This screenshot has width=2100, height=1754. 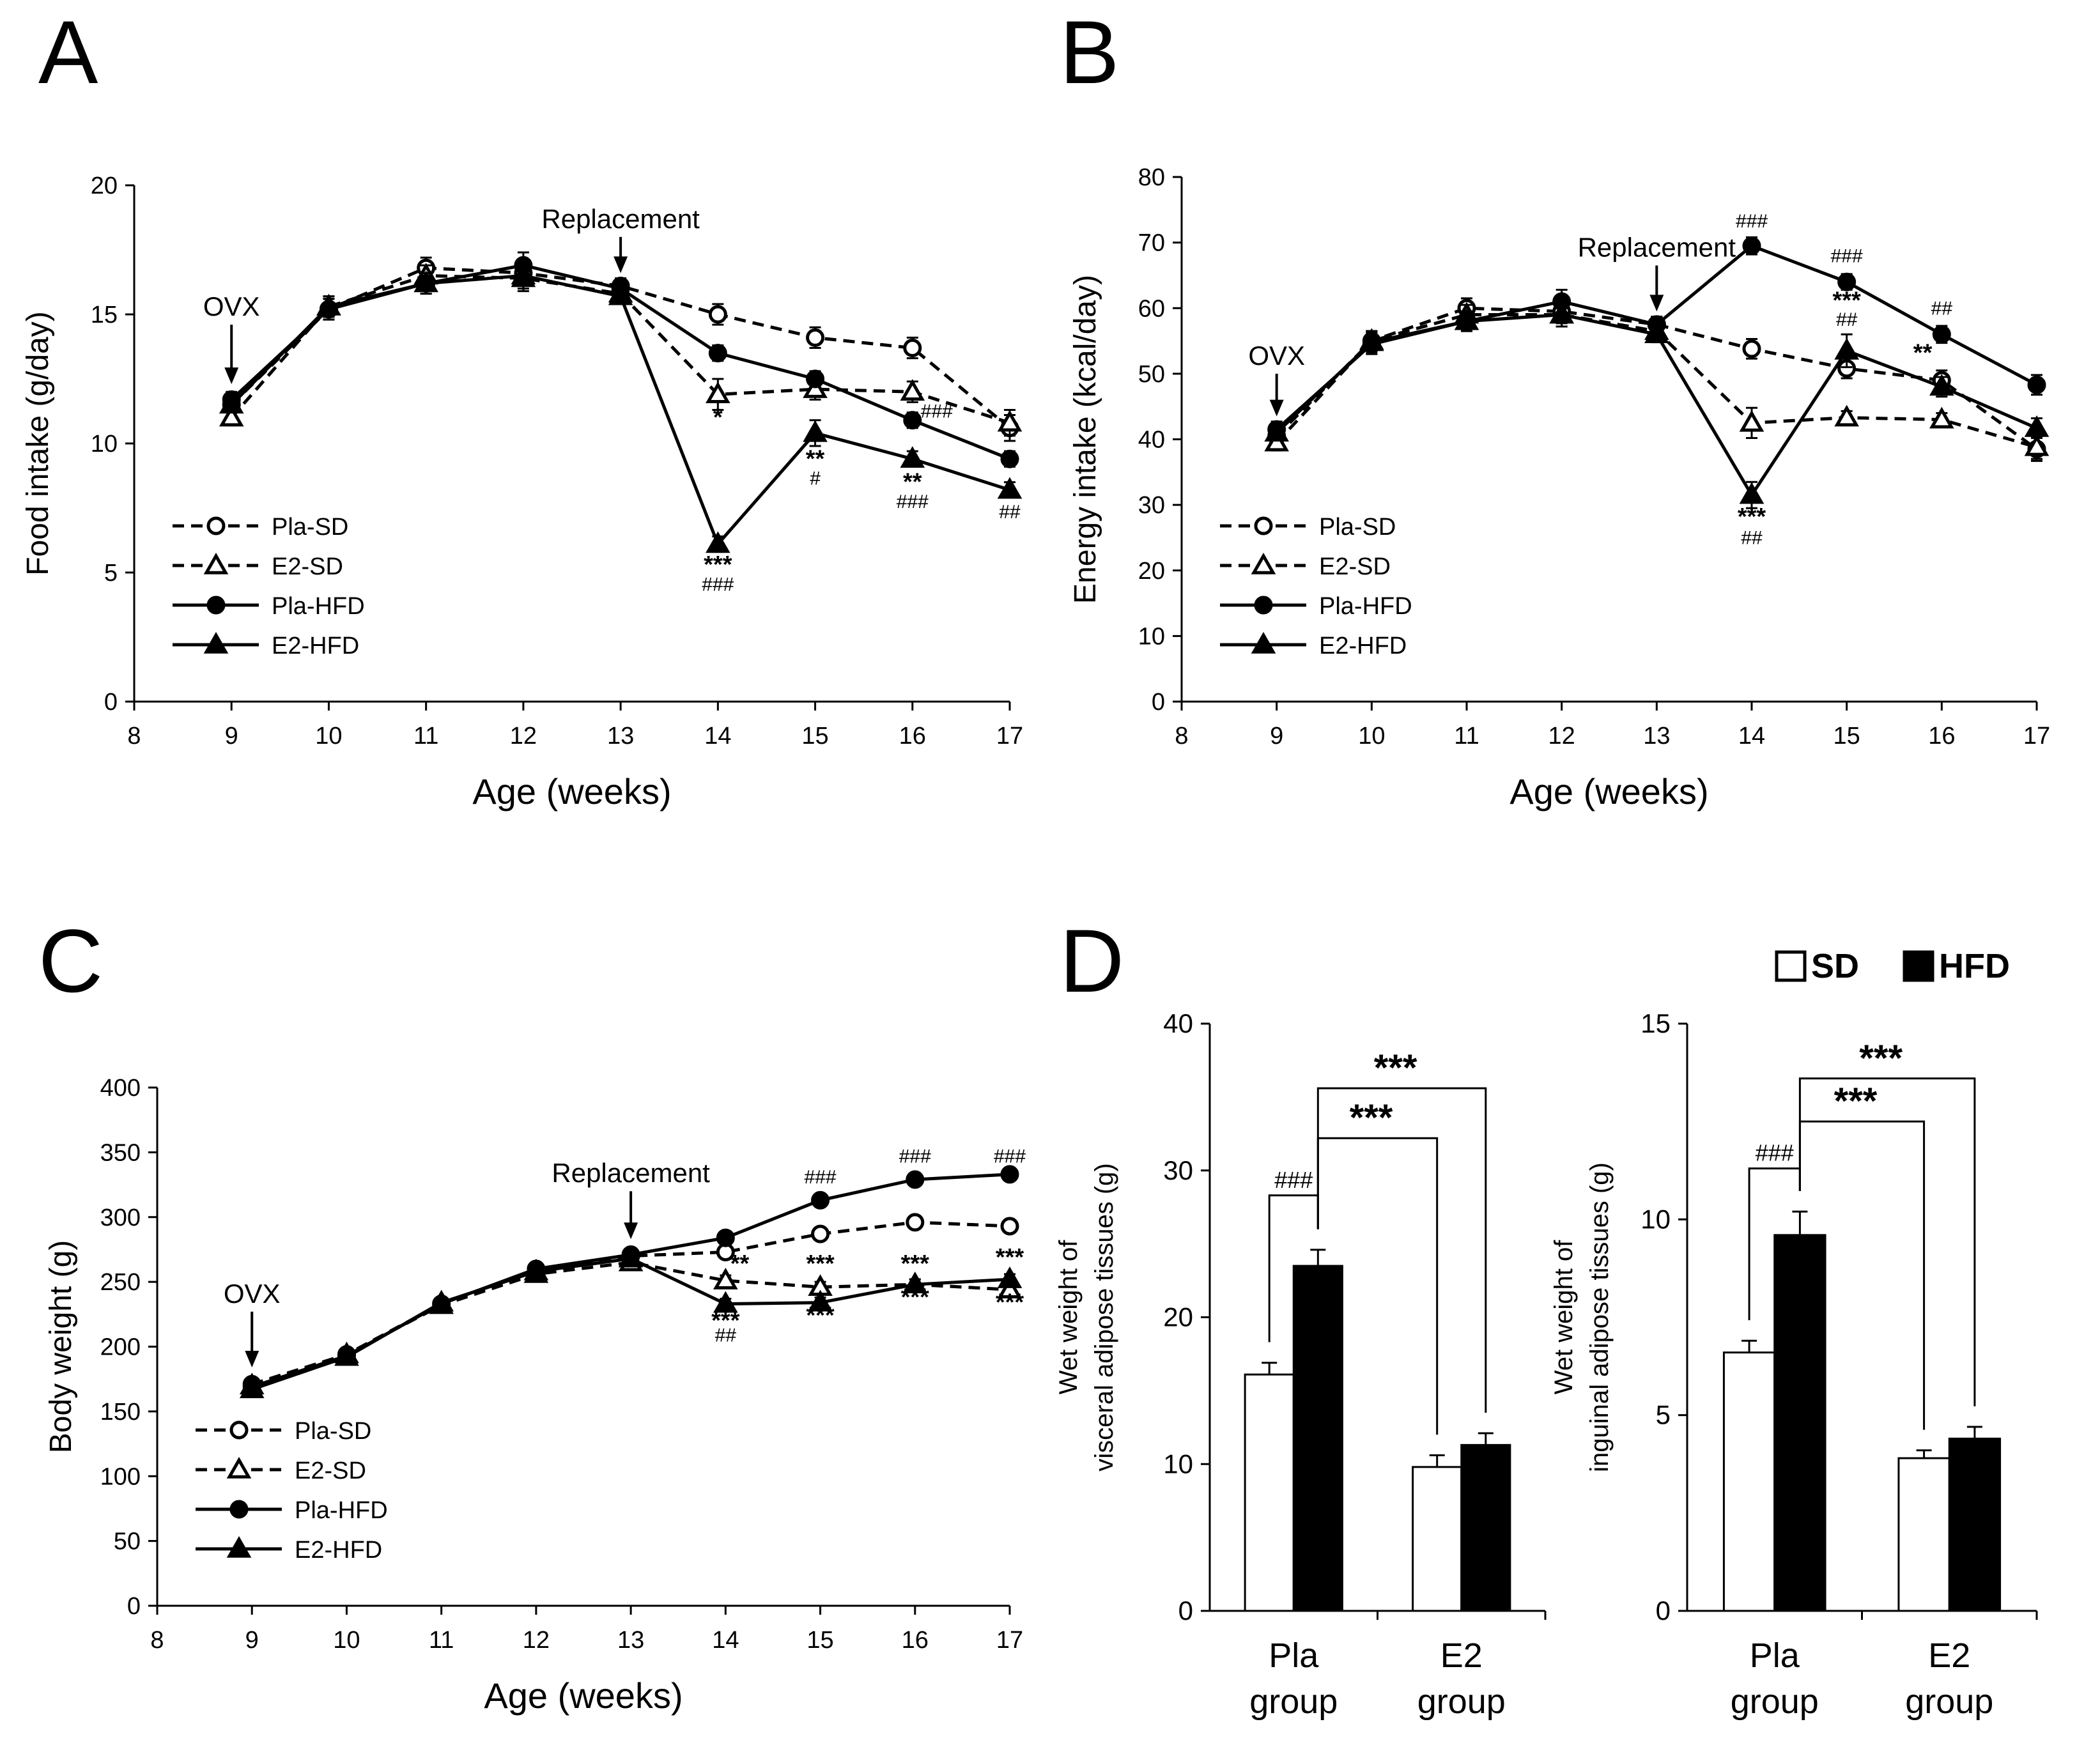 I want to click on chart-b-significance-label: ##, so click(x=1847, y=320).